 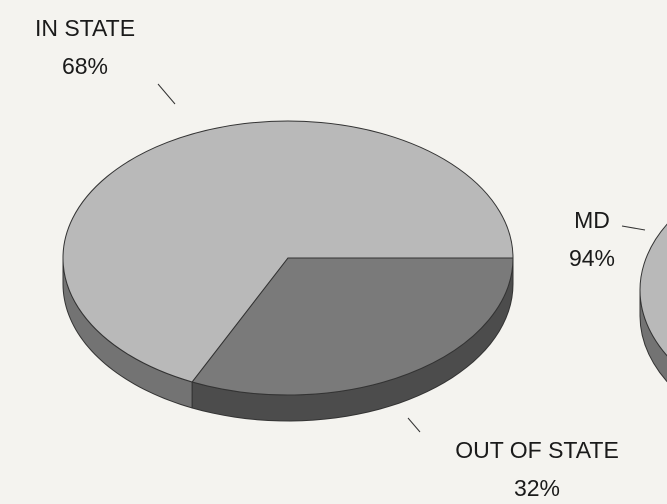 What do you see at coordinates (85, 66) in the screenshot?
I see `slice-value-label: 68%` at bounding box center [85, 66].